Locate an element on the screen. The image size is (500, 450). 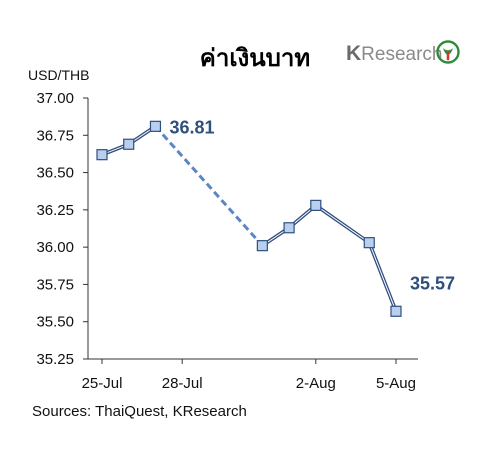
x-axis-ticks: 25-Jul 28-Jul 2-Aug 5-Aug is located at coordinates (249, 375).